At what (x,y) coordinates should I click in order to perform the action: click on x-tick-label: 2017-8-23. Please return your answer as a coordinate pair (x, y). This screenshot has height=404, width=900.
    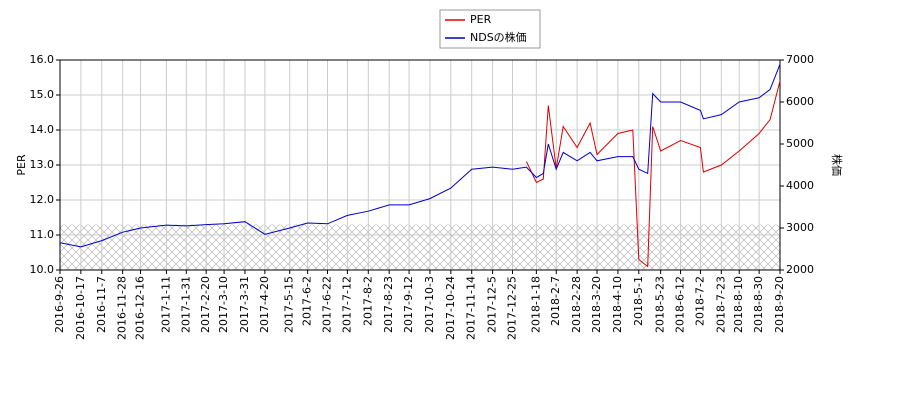
    Looking at the image, I should click on (388, 304).